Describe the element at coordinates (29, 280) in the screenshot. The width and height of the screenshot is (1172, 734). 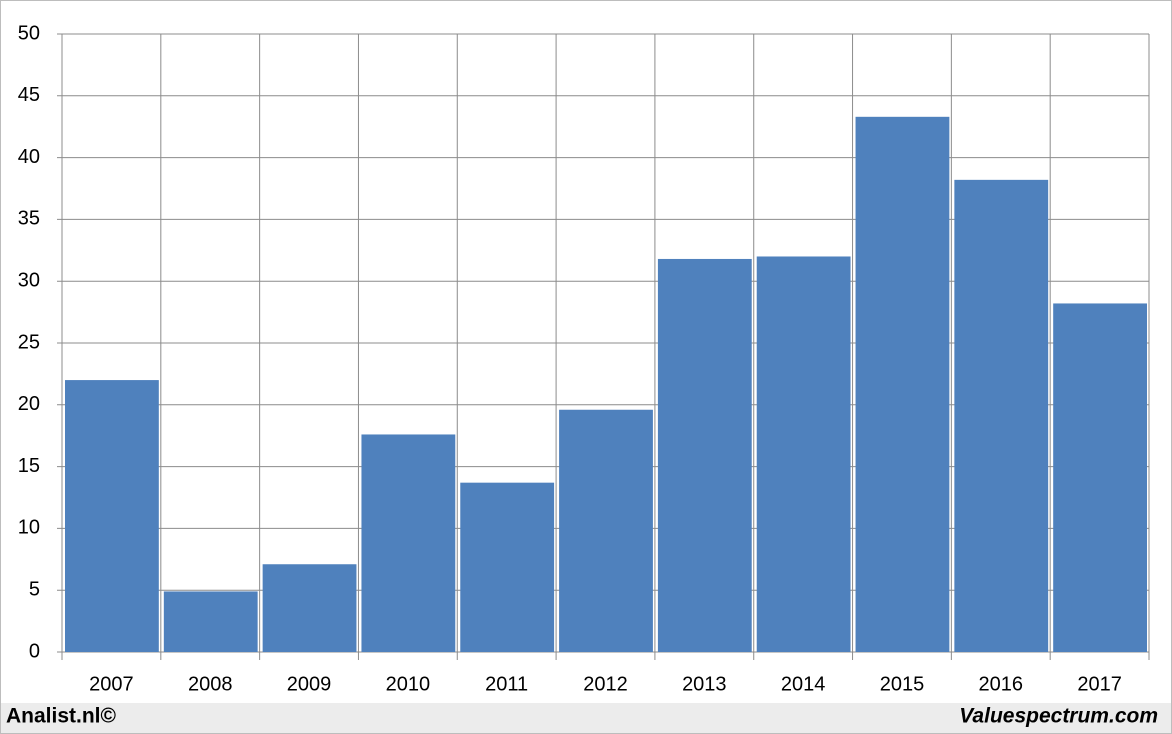
I see `y-tick-label: 30` at that location.